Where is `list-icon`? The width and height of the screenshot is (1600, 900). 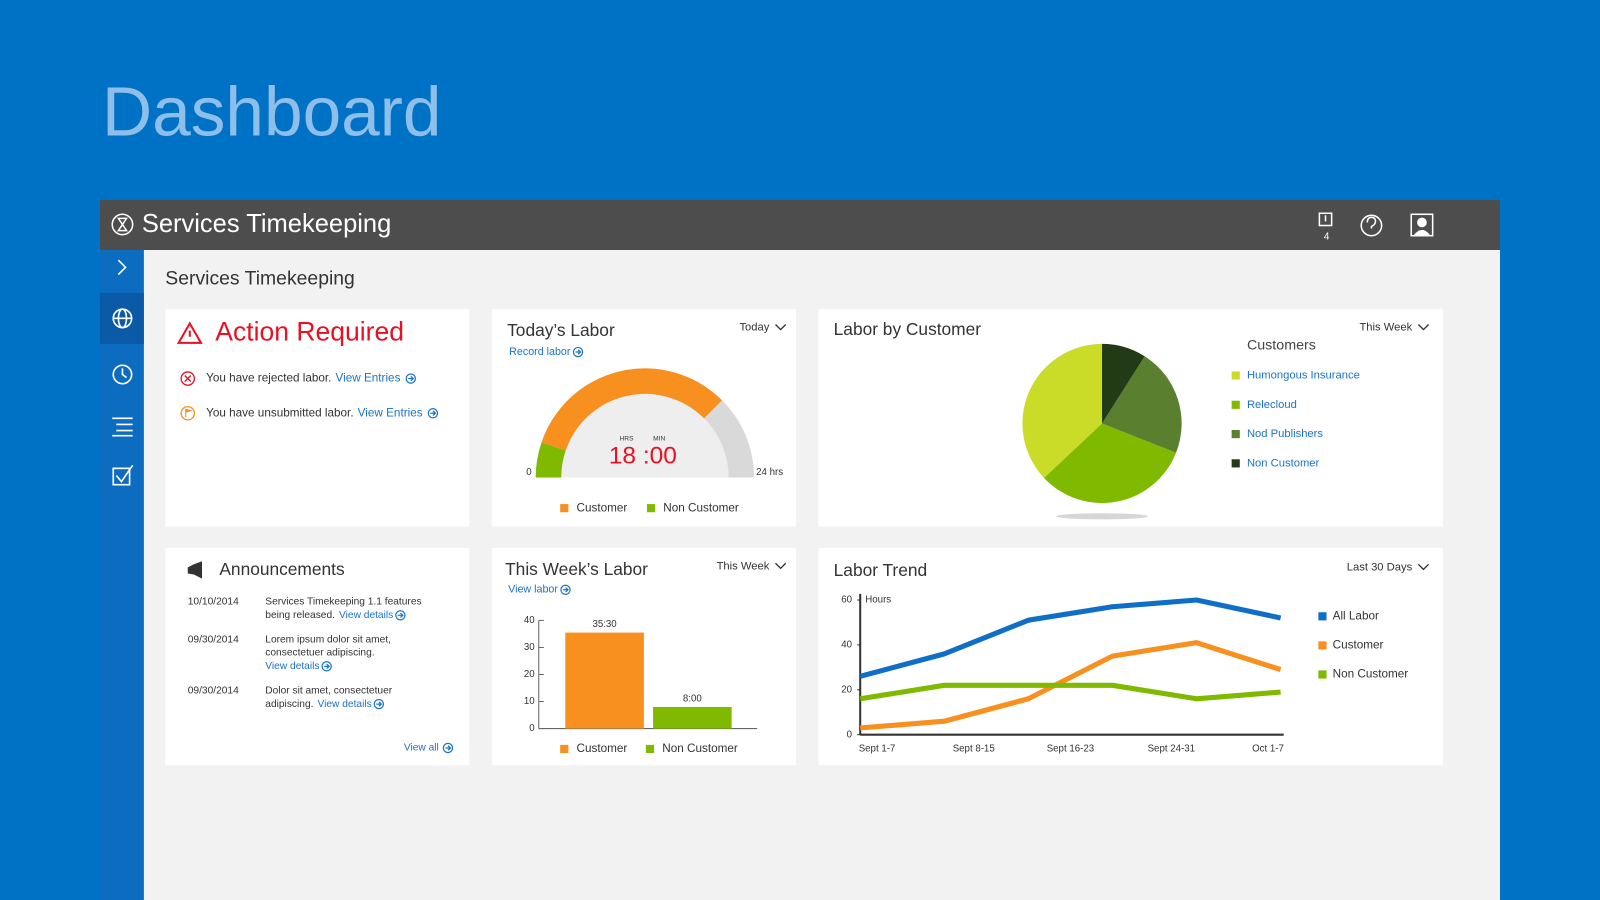
list-icon is located at coordinates (122, 427).